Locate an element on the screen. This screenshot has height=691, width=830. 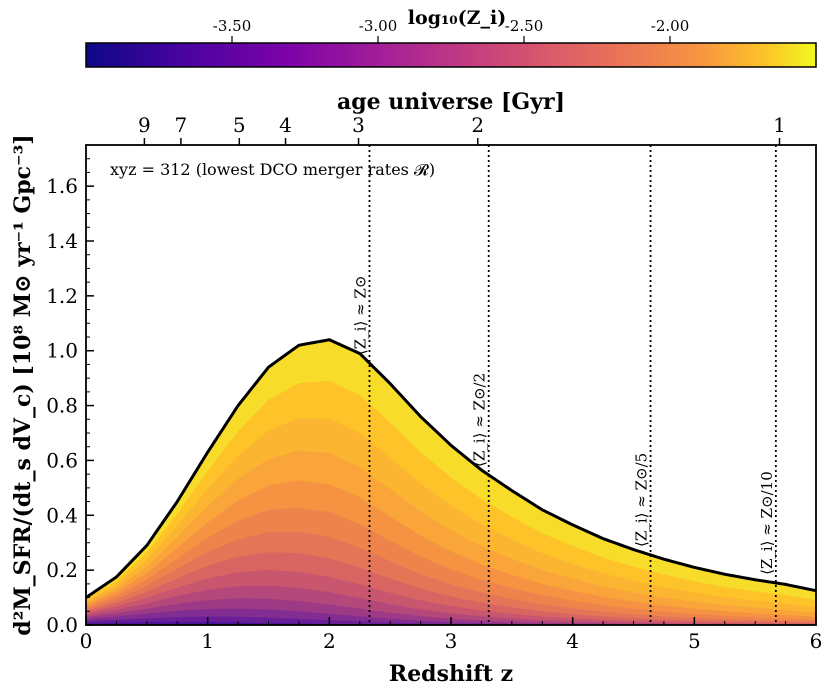
y-tick-label: 0.8 is located at coordinates (62, 406).